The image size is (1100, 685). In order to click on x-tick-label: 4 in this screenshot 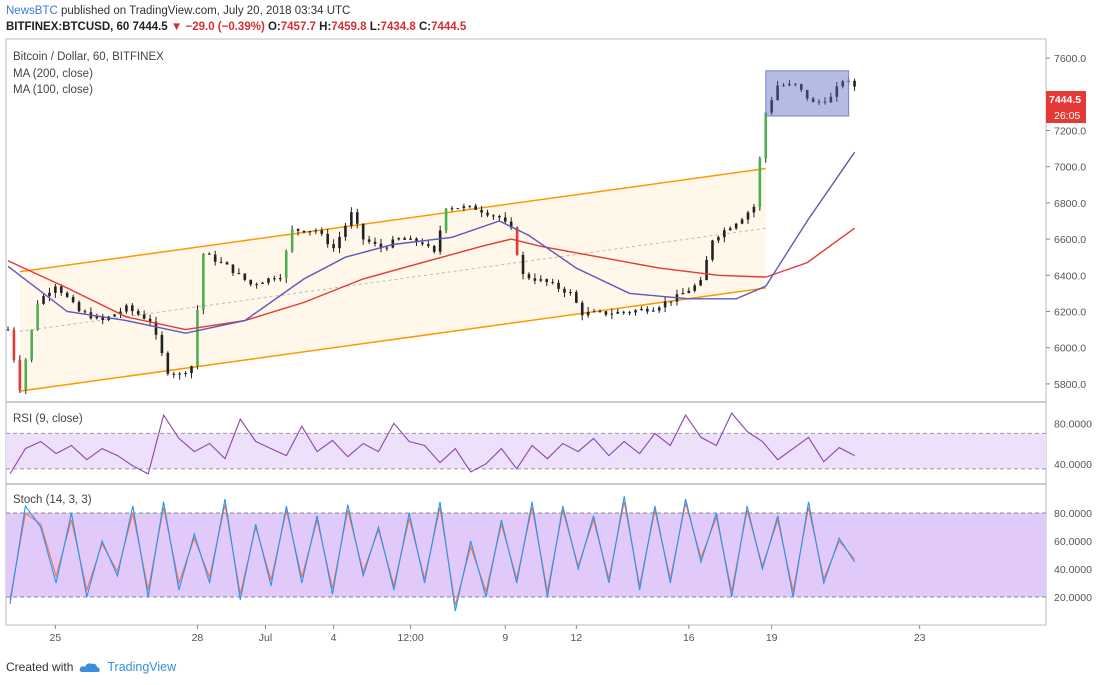, I will do `click(334, 638)`.